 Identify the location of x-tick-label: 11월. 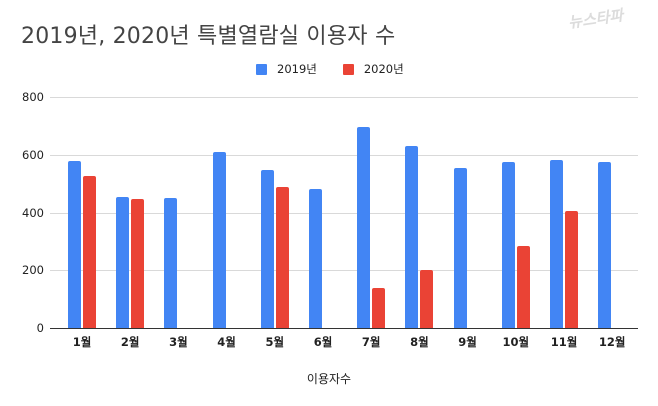
(564, 342).